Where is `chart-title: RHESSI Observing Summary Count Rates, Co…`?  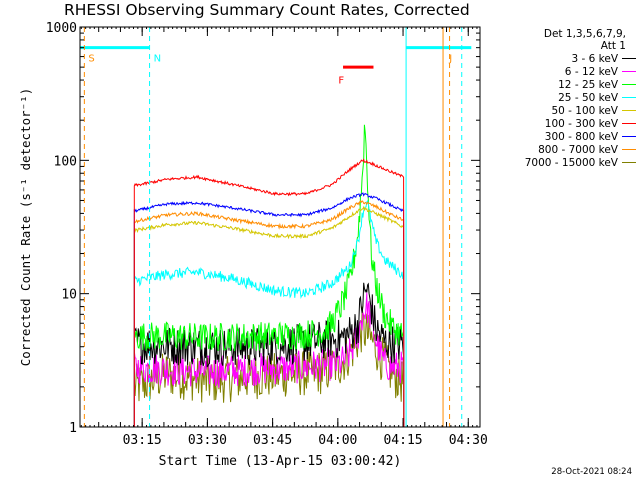 chart-title: RHESSI Observing Summary Count Rates, Co… is located at coordinates (267, 10).